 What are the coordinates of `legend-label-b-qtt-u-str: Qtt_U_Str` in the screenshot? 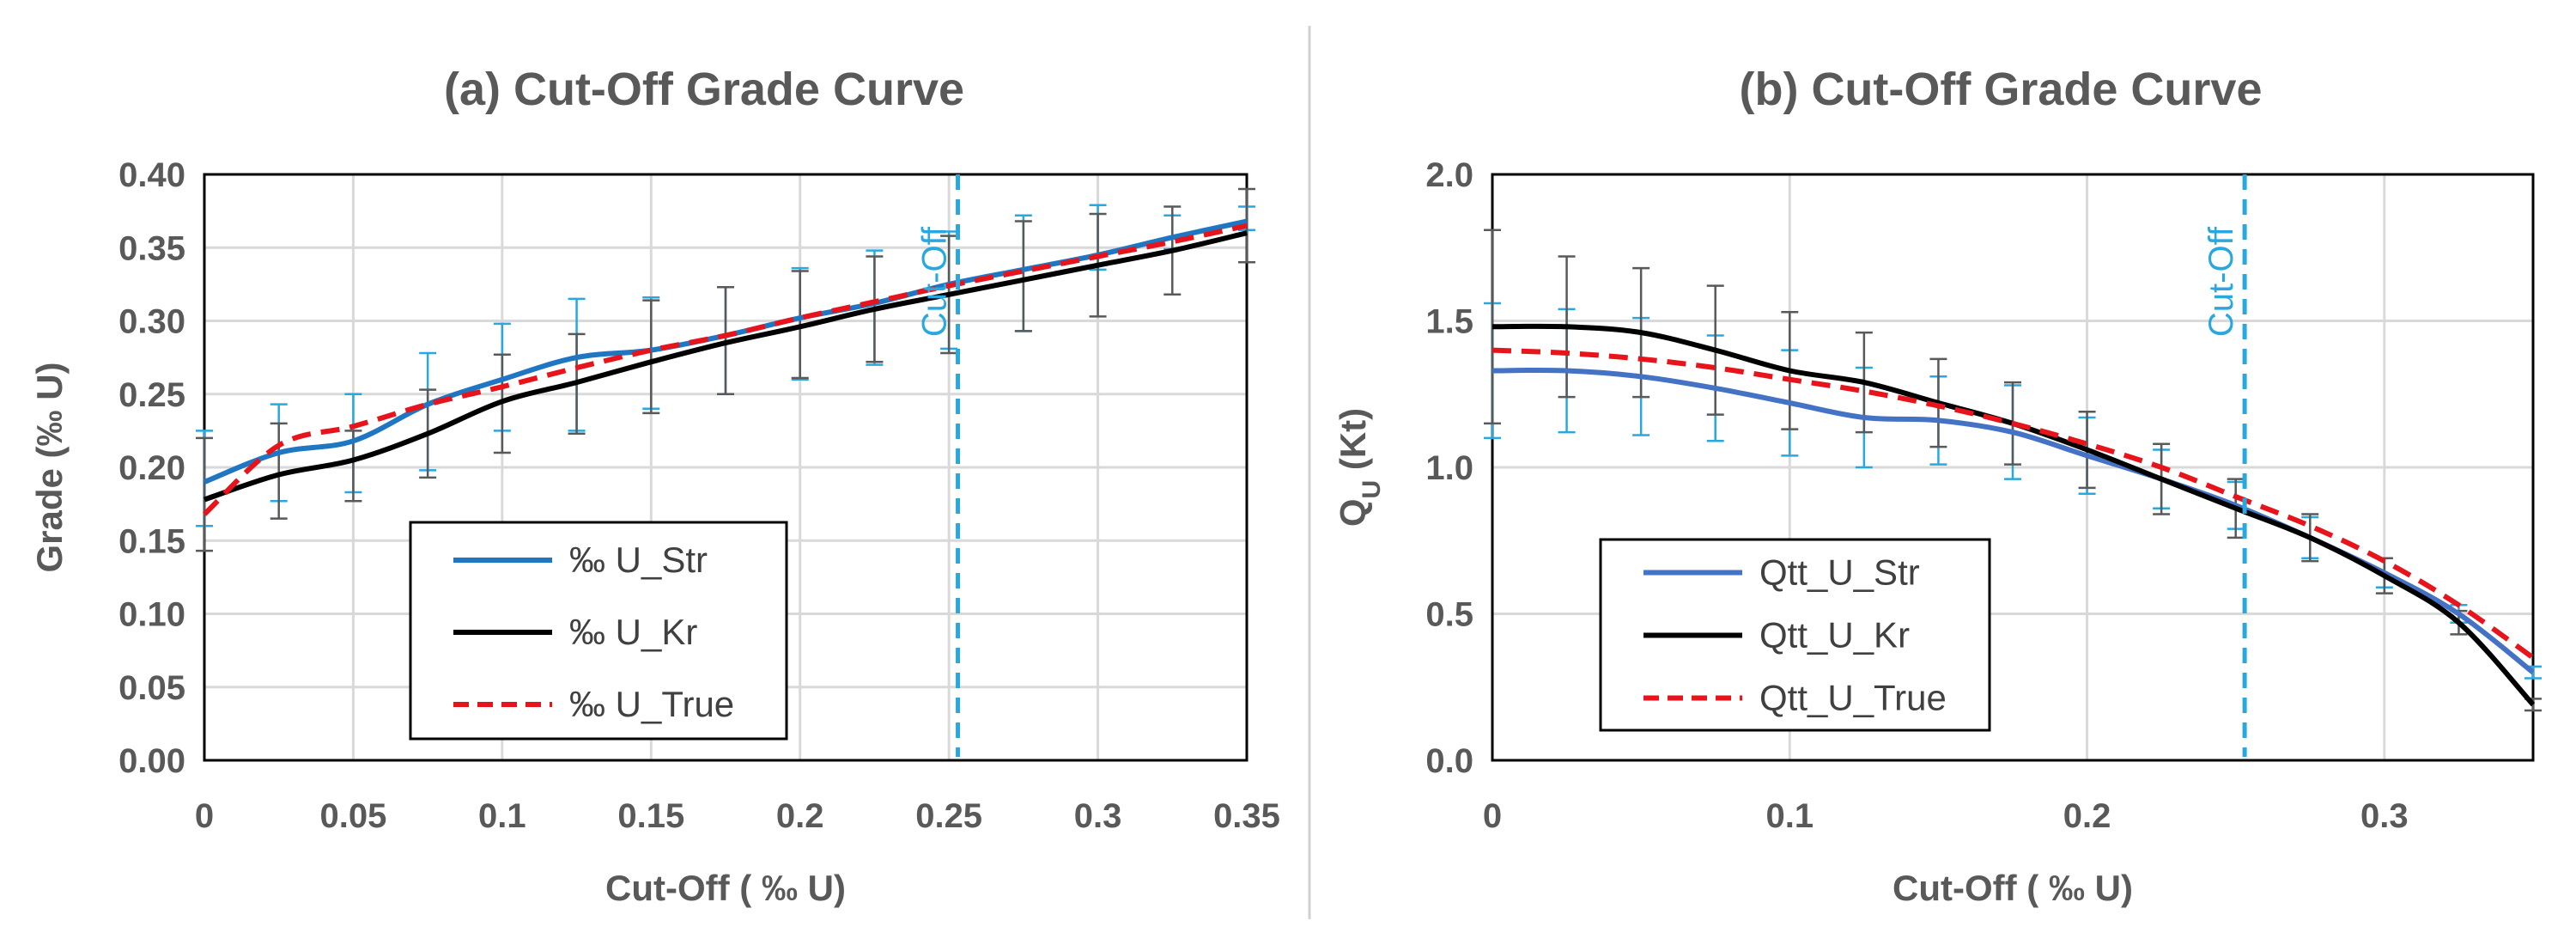 It's located at (1839, 572).